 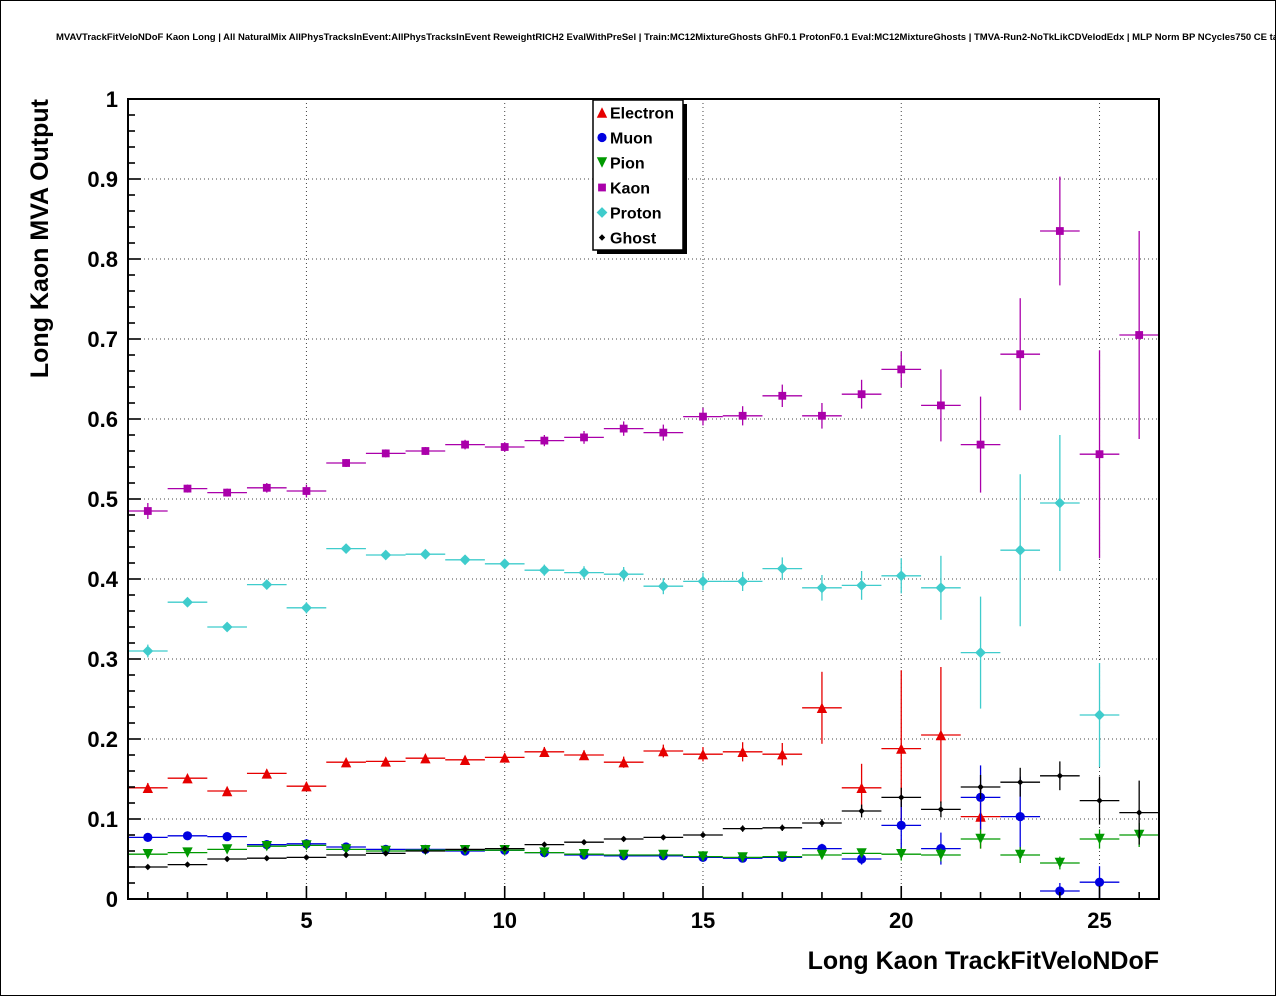 I want to click on legend-entry-pion: Pion, so click(x=620, y=164).